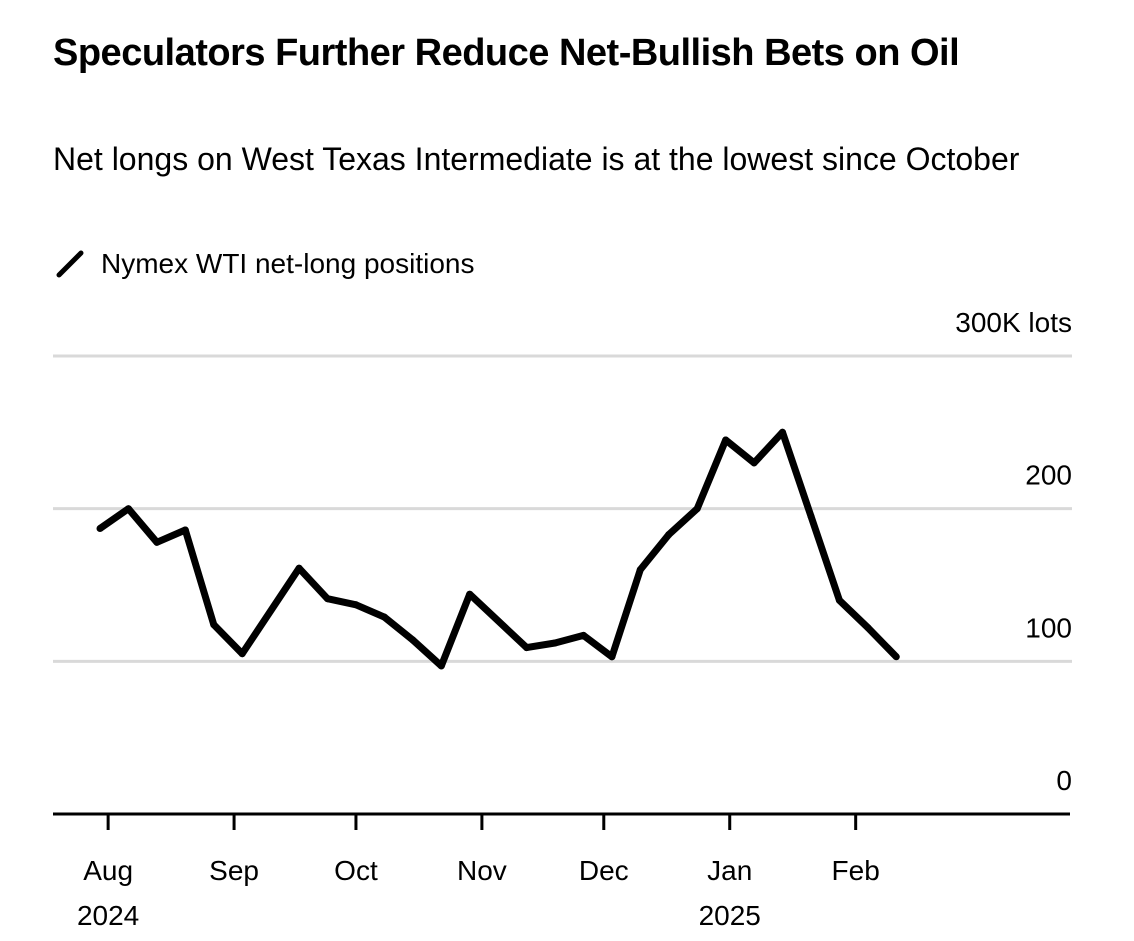 The width and height of the screenshot is (1134, 941). Describe the element at coordinates (108, 915) in the screenshot. I see `x-tick-year-label: 2024` at that location.